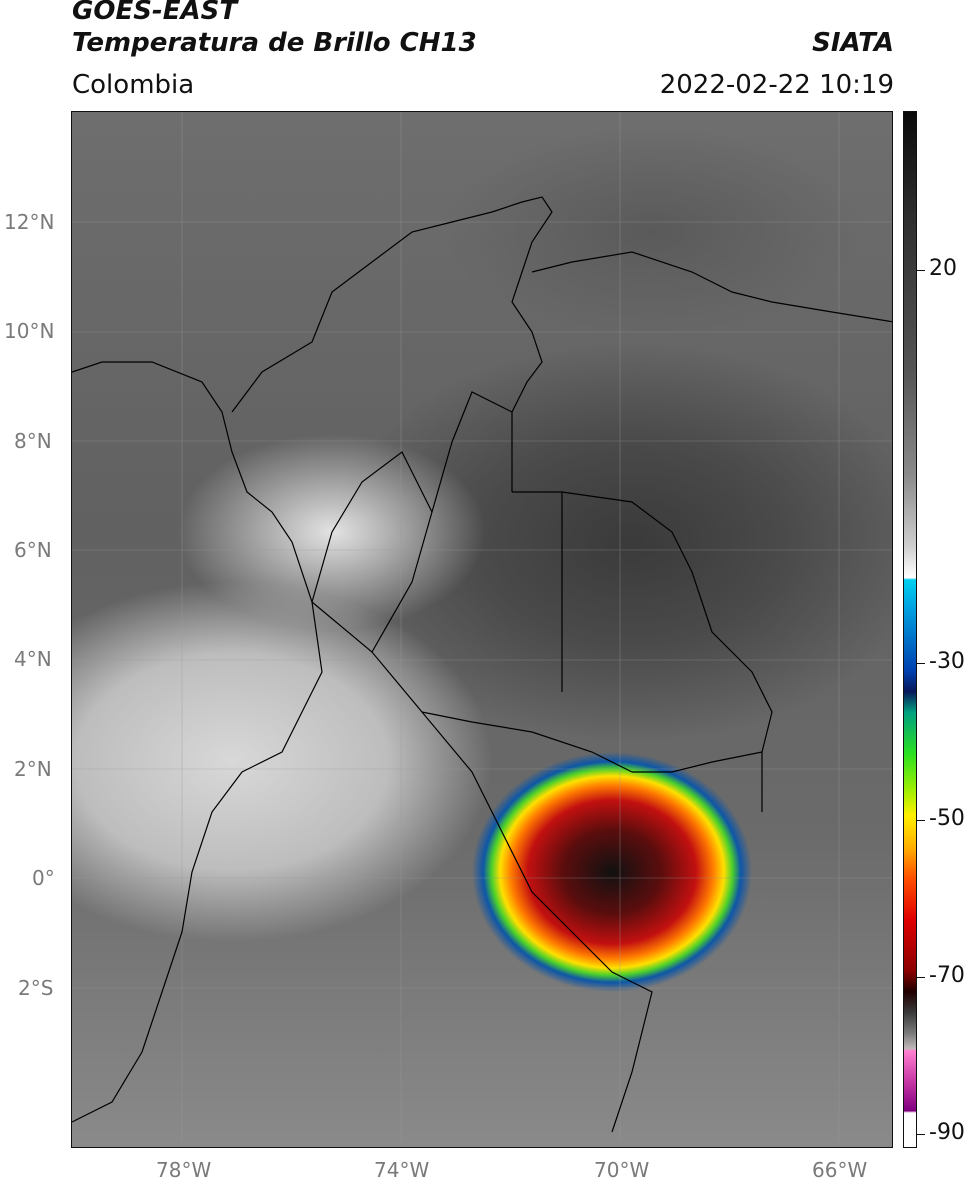 The height and width of the screenshot is (1190, 966). I want to click on colorbar-label: -70, so click(947, 975).